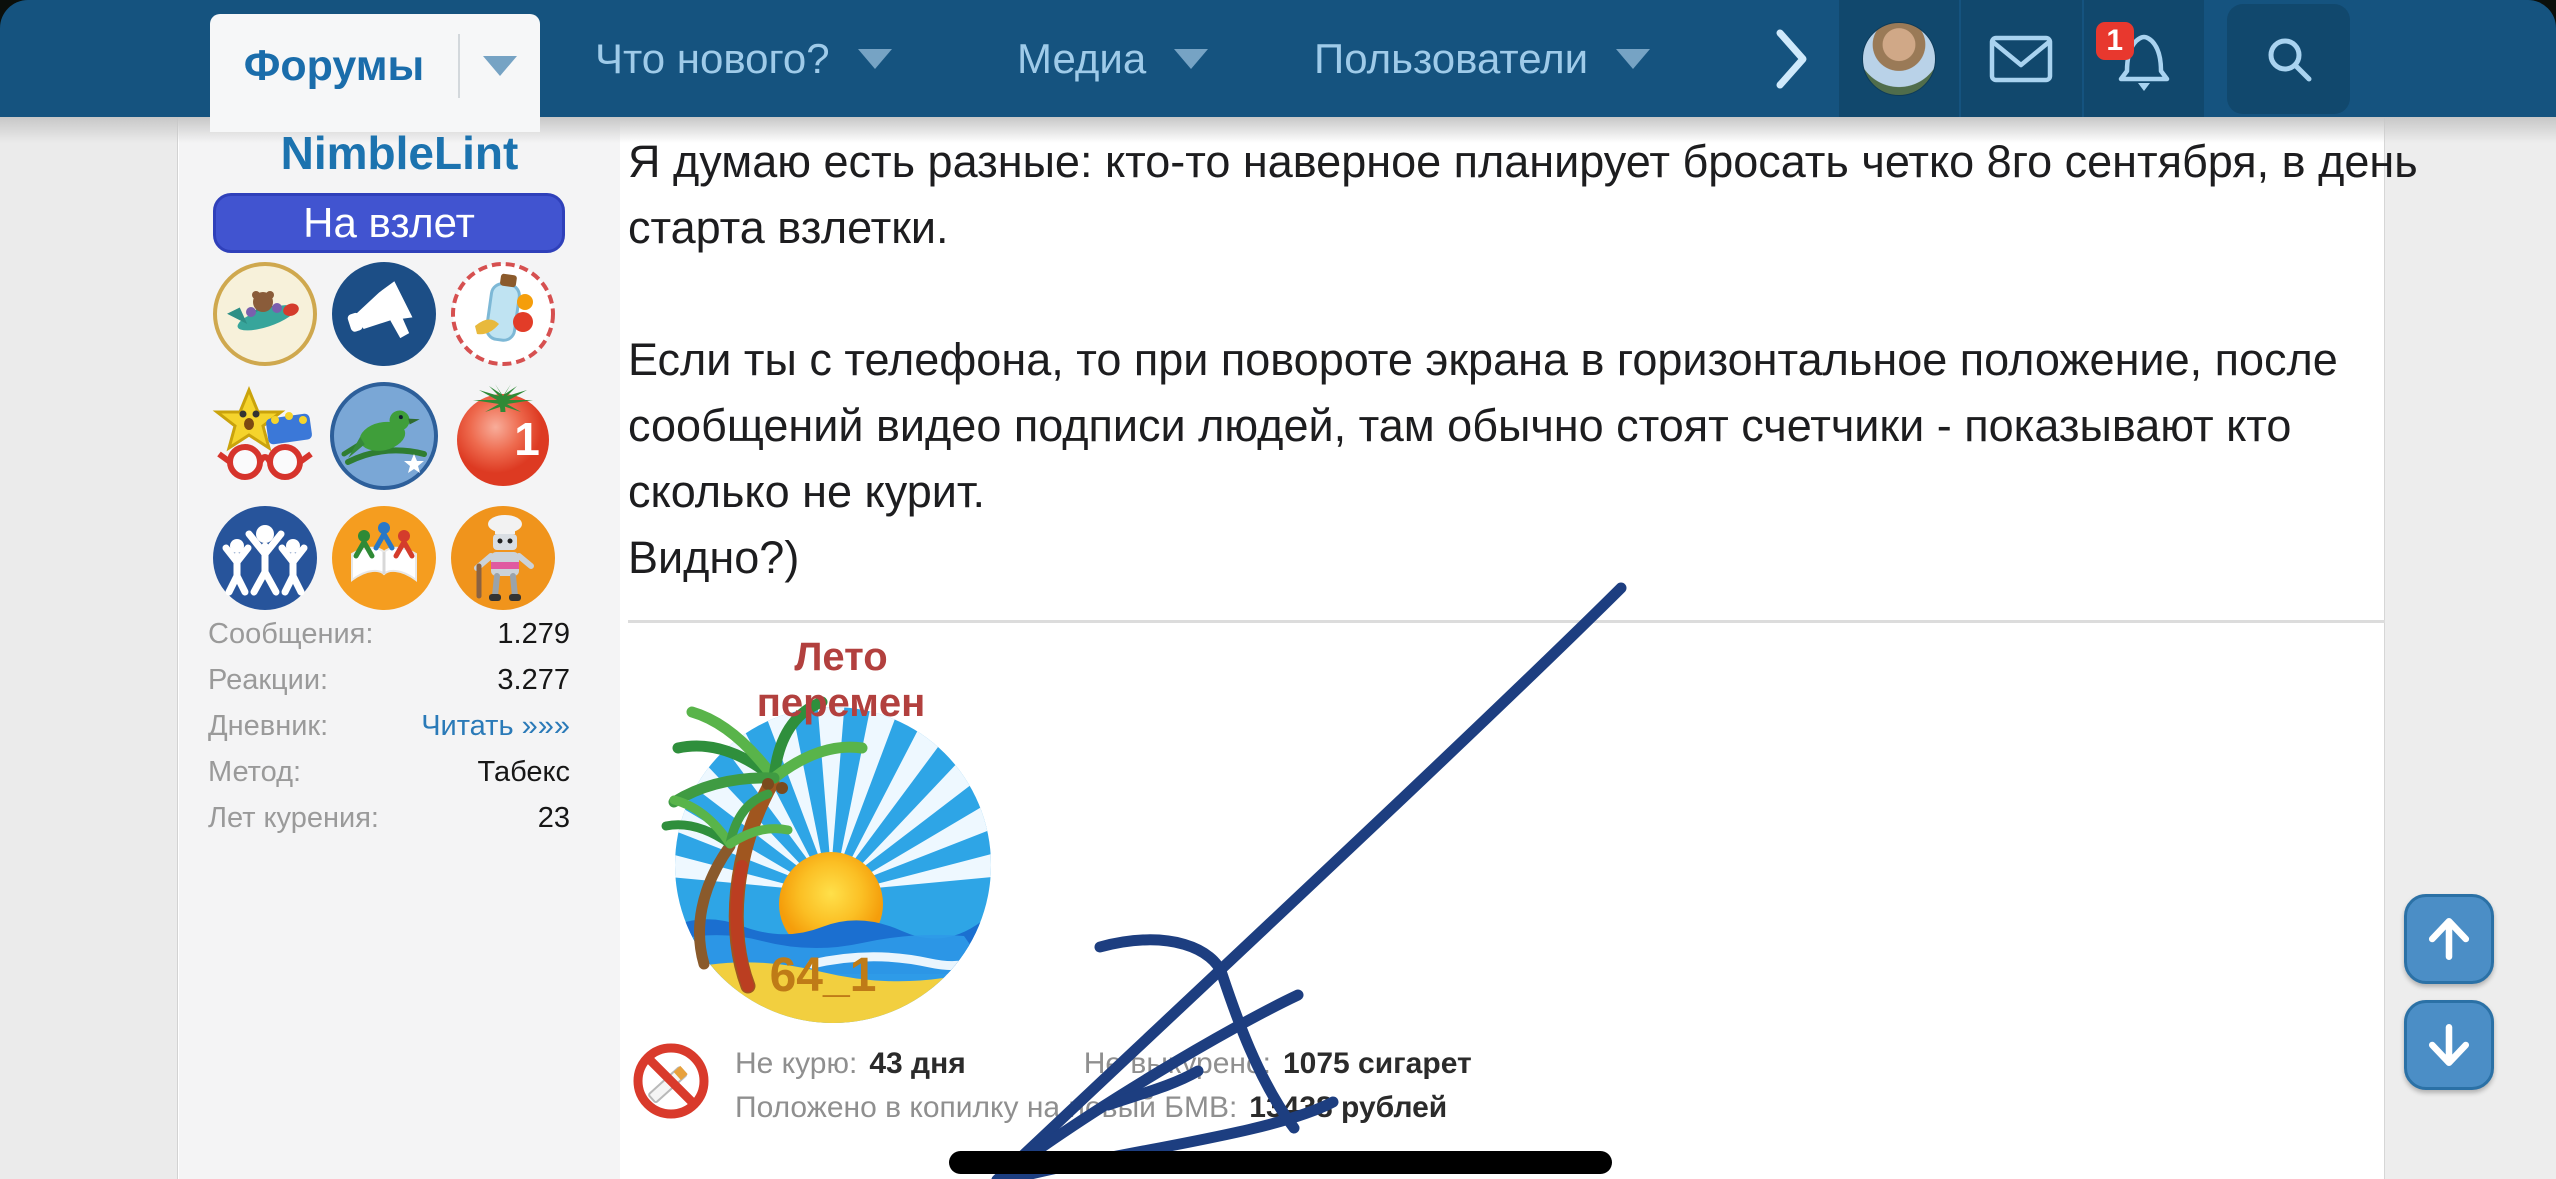  Describe the element at coordinates (384, 314) in the screenshot. I see `megaphone-badge` at that location.